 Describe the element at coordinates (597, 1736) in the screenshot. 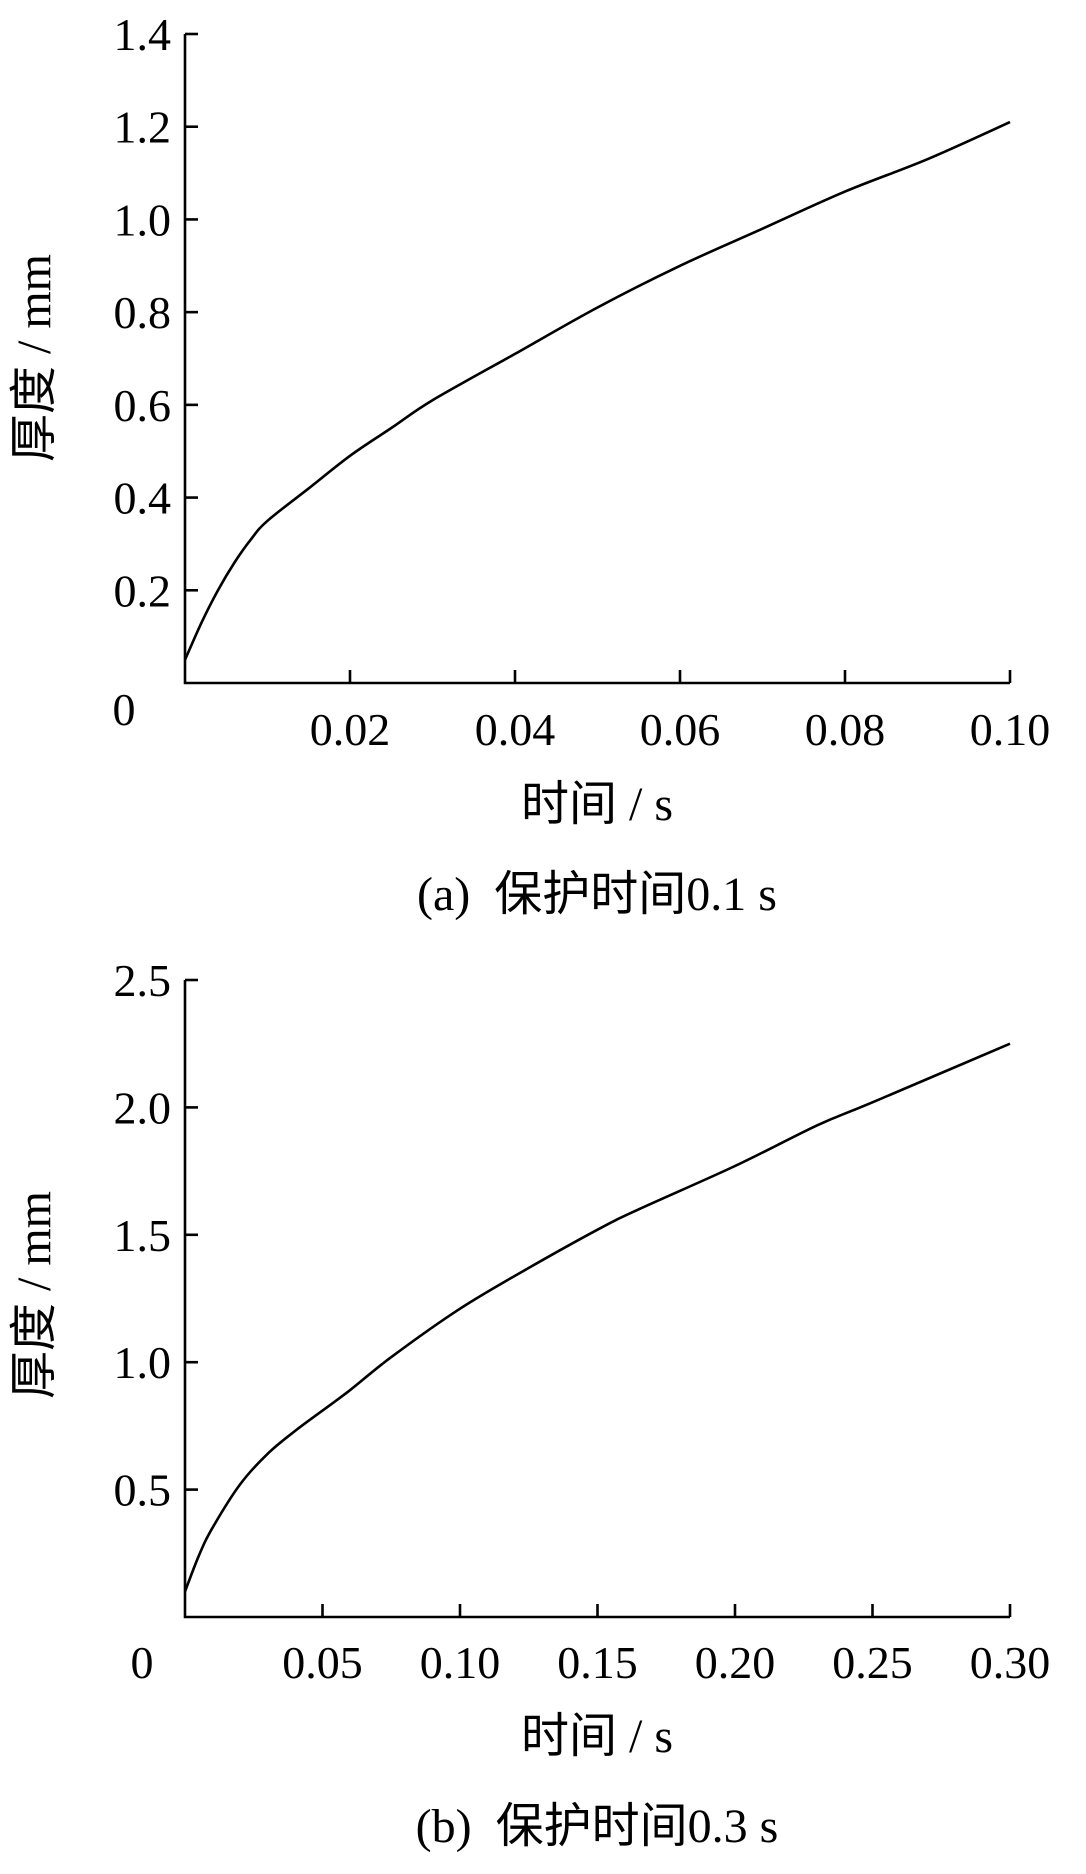

I see `panel-b-x-axis-label: 时间 / s` at that location.